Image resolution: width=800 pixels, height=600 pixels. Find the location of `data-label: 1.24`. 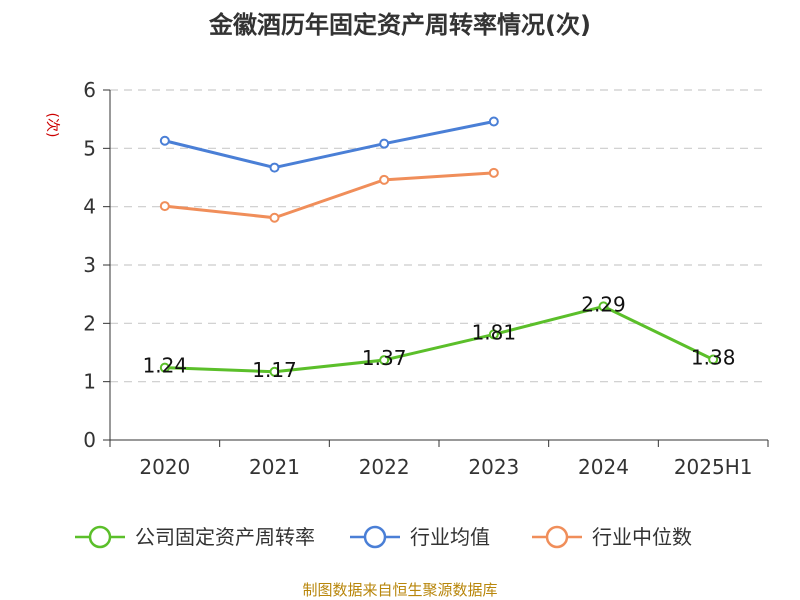

data-label: 1.24 is located at coordinates (165, 366).